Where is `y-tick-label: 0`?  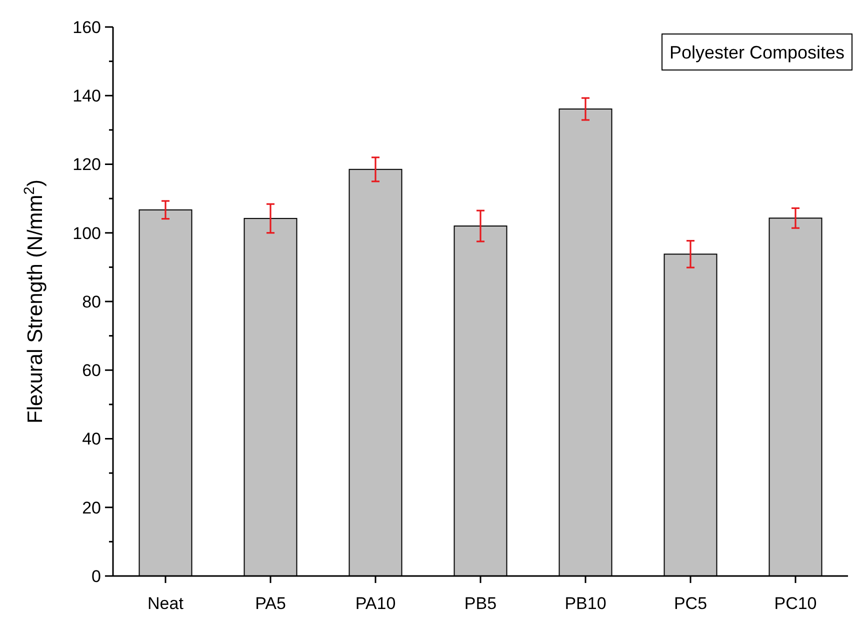 y-tick-label: 0 is located at coordinates (96, 576).